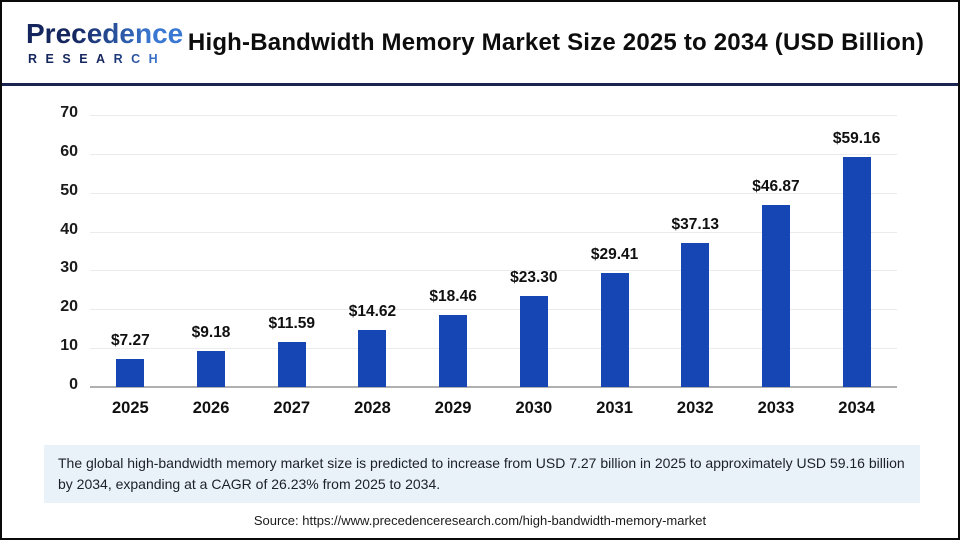  I want to click on x-axis-category-label: 2031, so click(614, 408).